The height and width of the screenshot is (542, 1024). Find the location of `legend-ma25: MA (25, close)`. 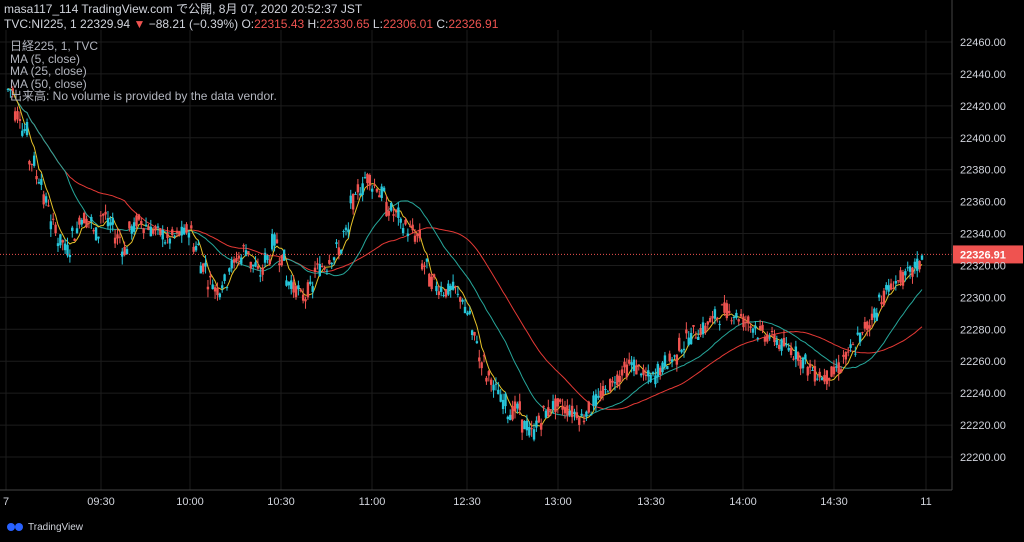

legend-ma25: MA (25, close) is located at coordinates (48, 71).